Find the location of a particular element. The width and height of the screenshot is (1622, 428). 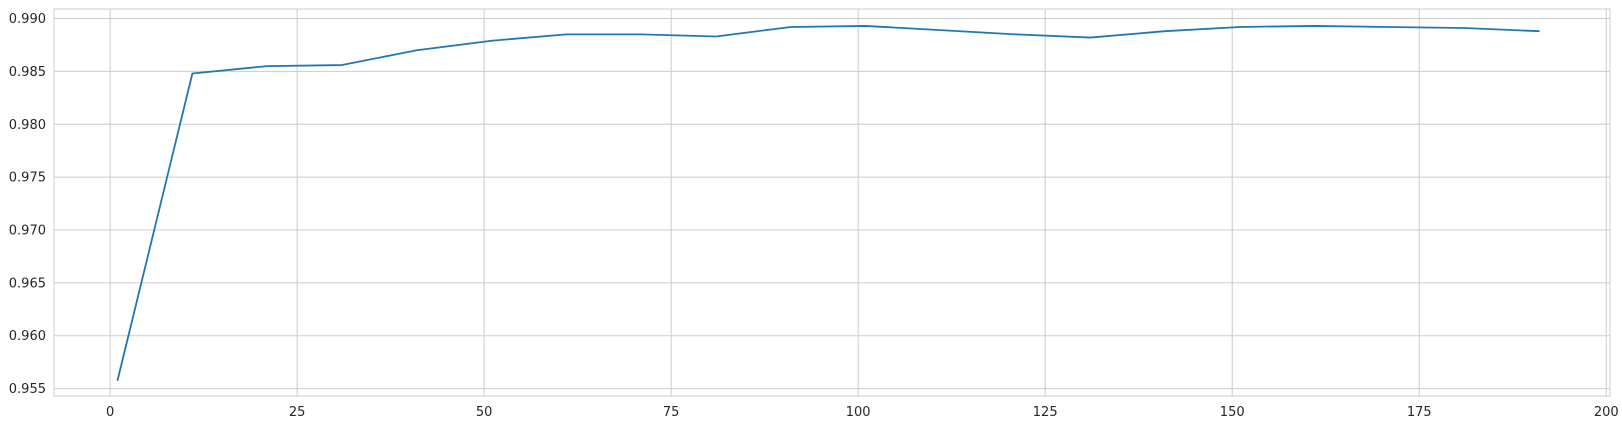

x-axis-ticks: 0 25 50 75 100 125 150 175 200 is located at coordinates (862, 412).